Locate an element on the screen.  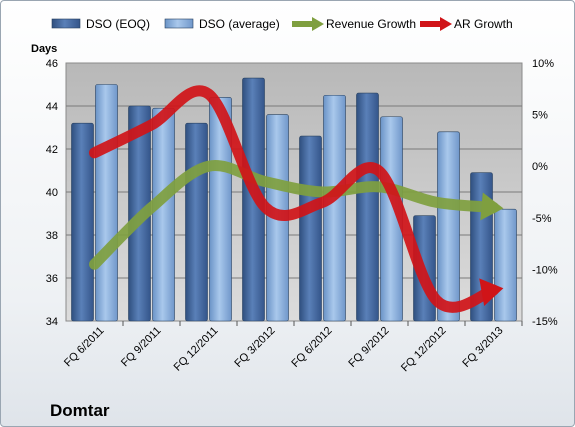
legend-label: Revenue Growth is located at coordinates (371, 24).